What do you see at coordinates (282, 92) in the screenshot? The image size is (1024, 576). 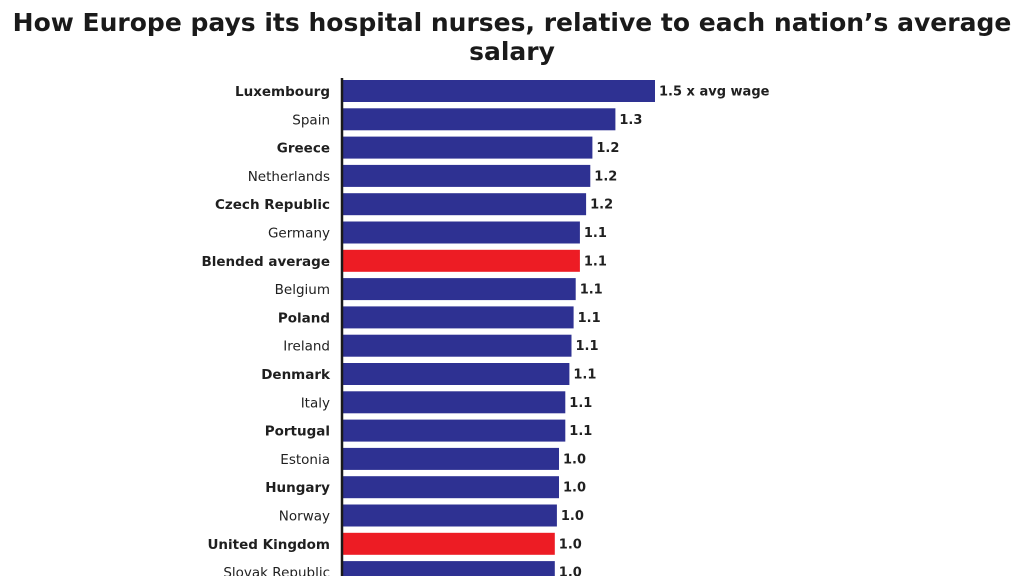 I see `category-label: Luxembourg` at bounding box center [282, 92].